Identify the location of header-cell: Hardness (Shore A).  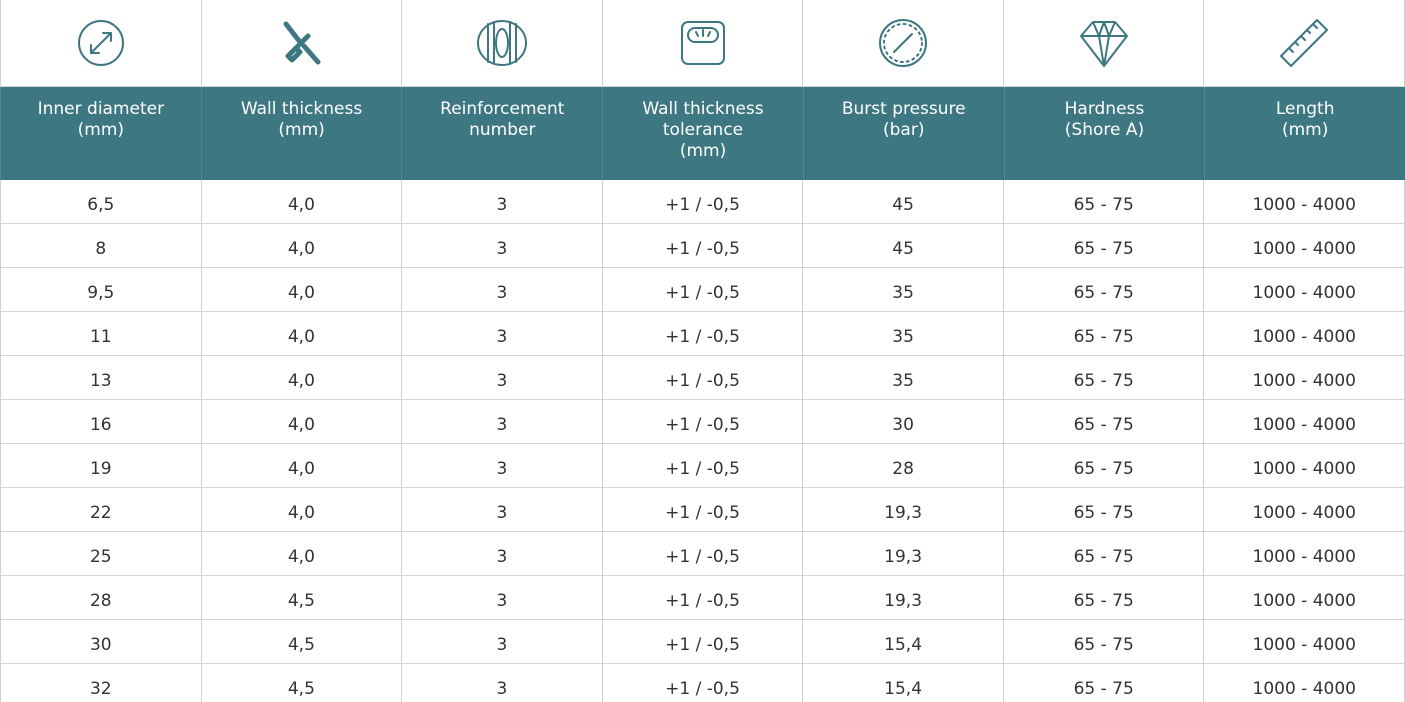
(1104, 133).